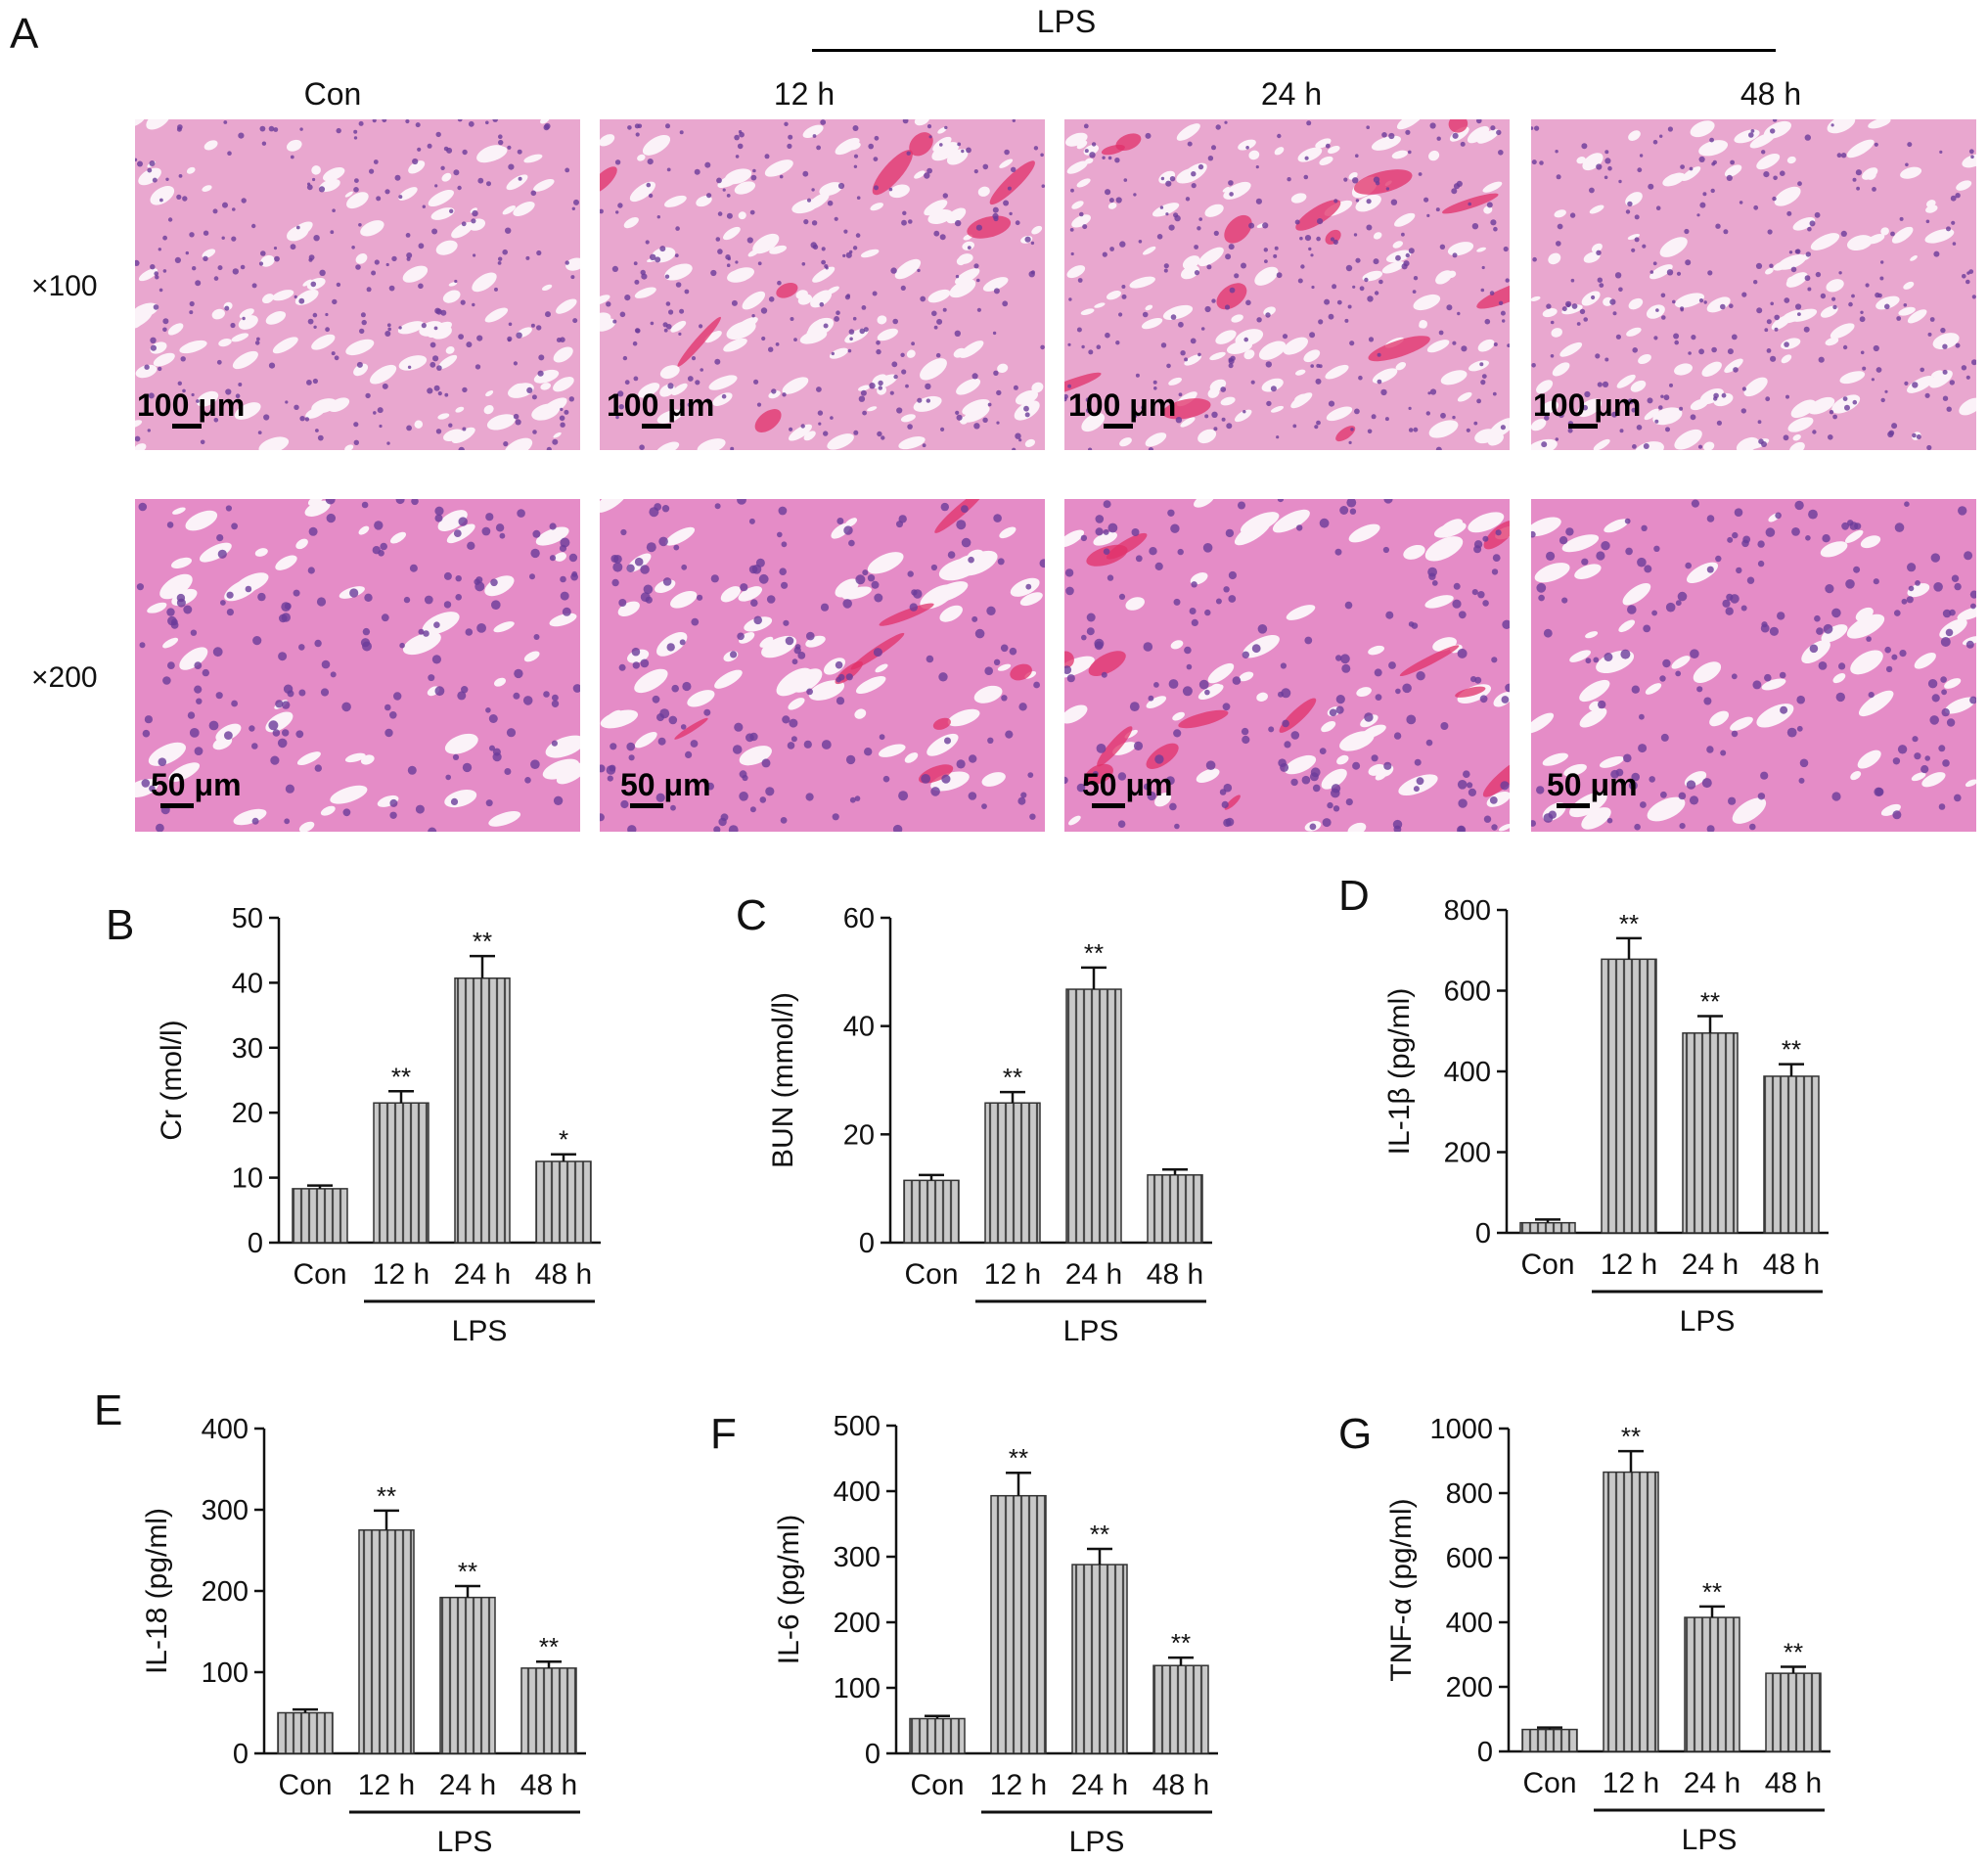  I want to click on y-axis-label: Cr (mol/l), so click(172, 1080).